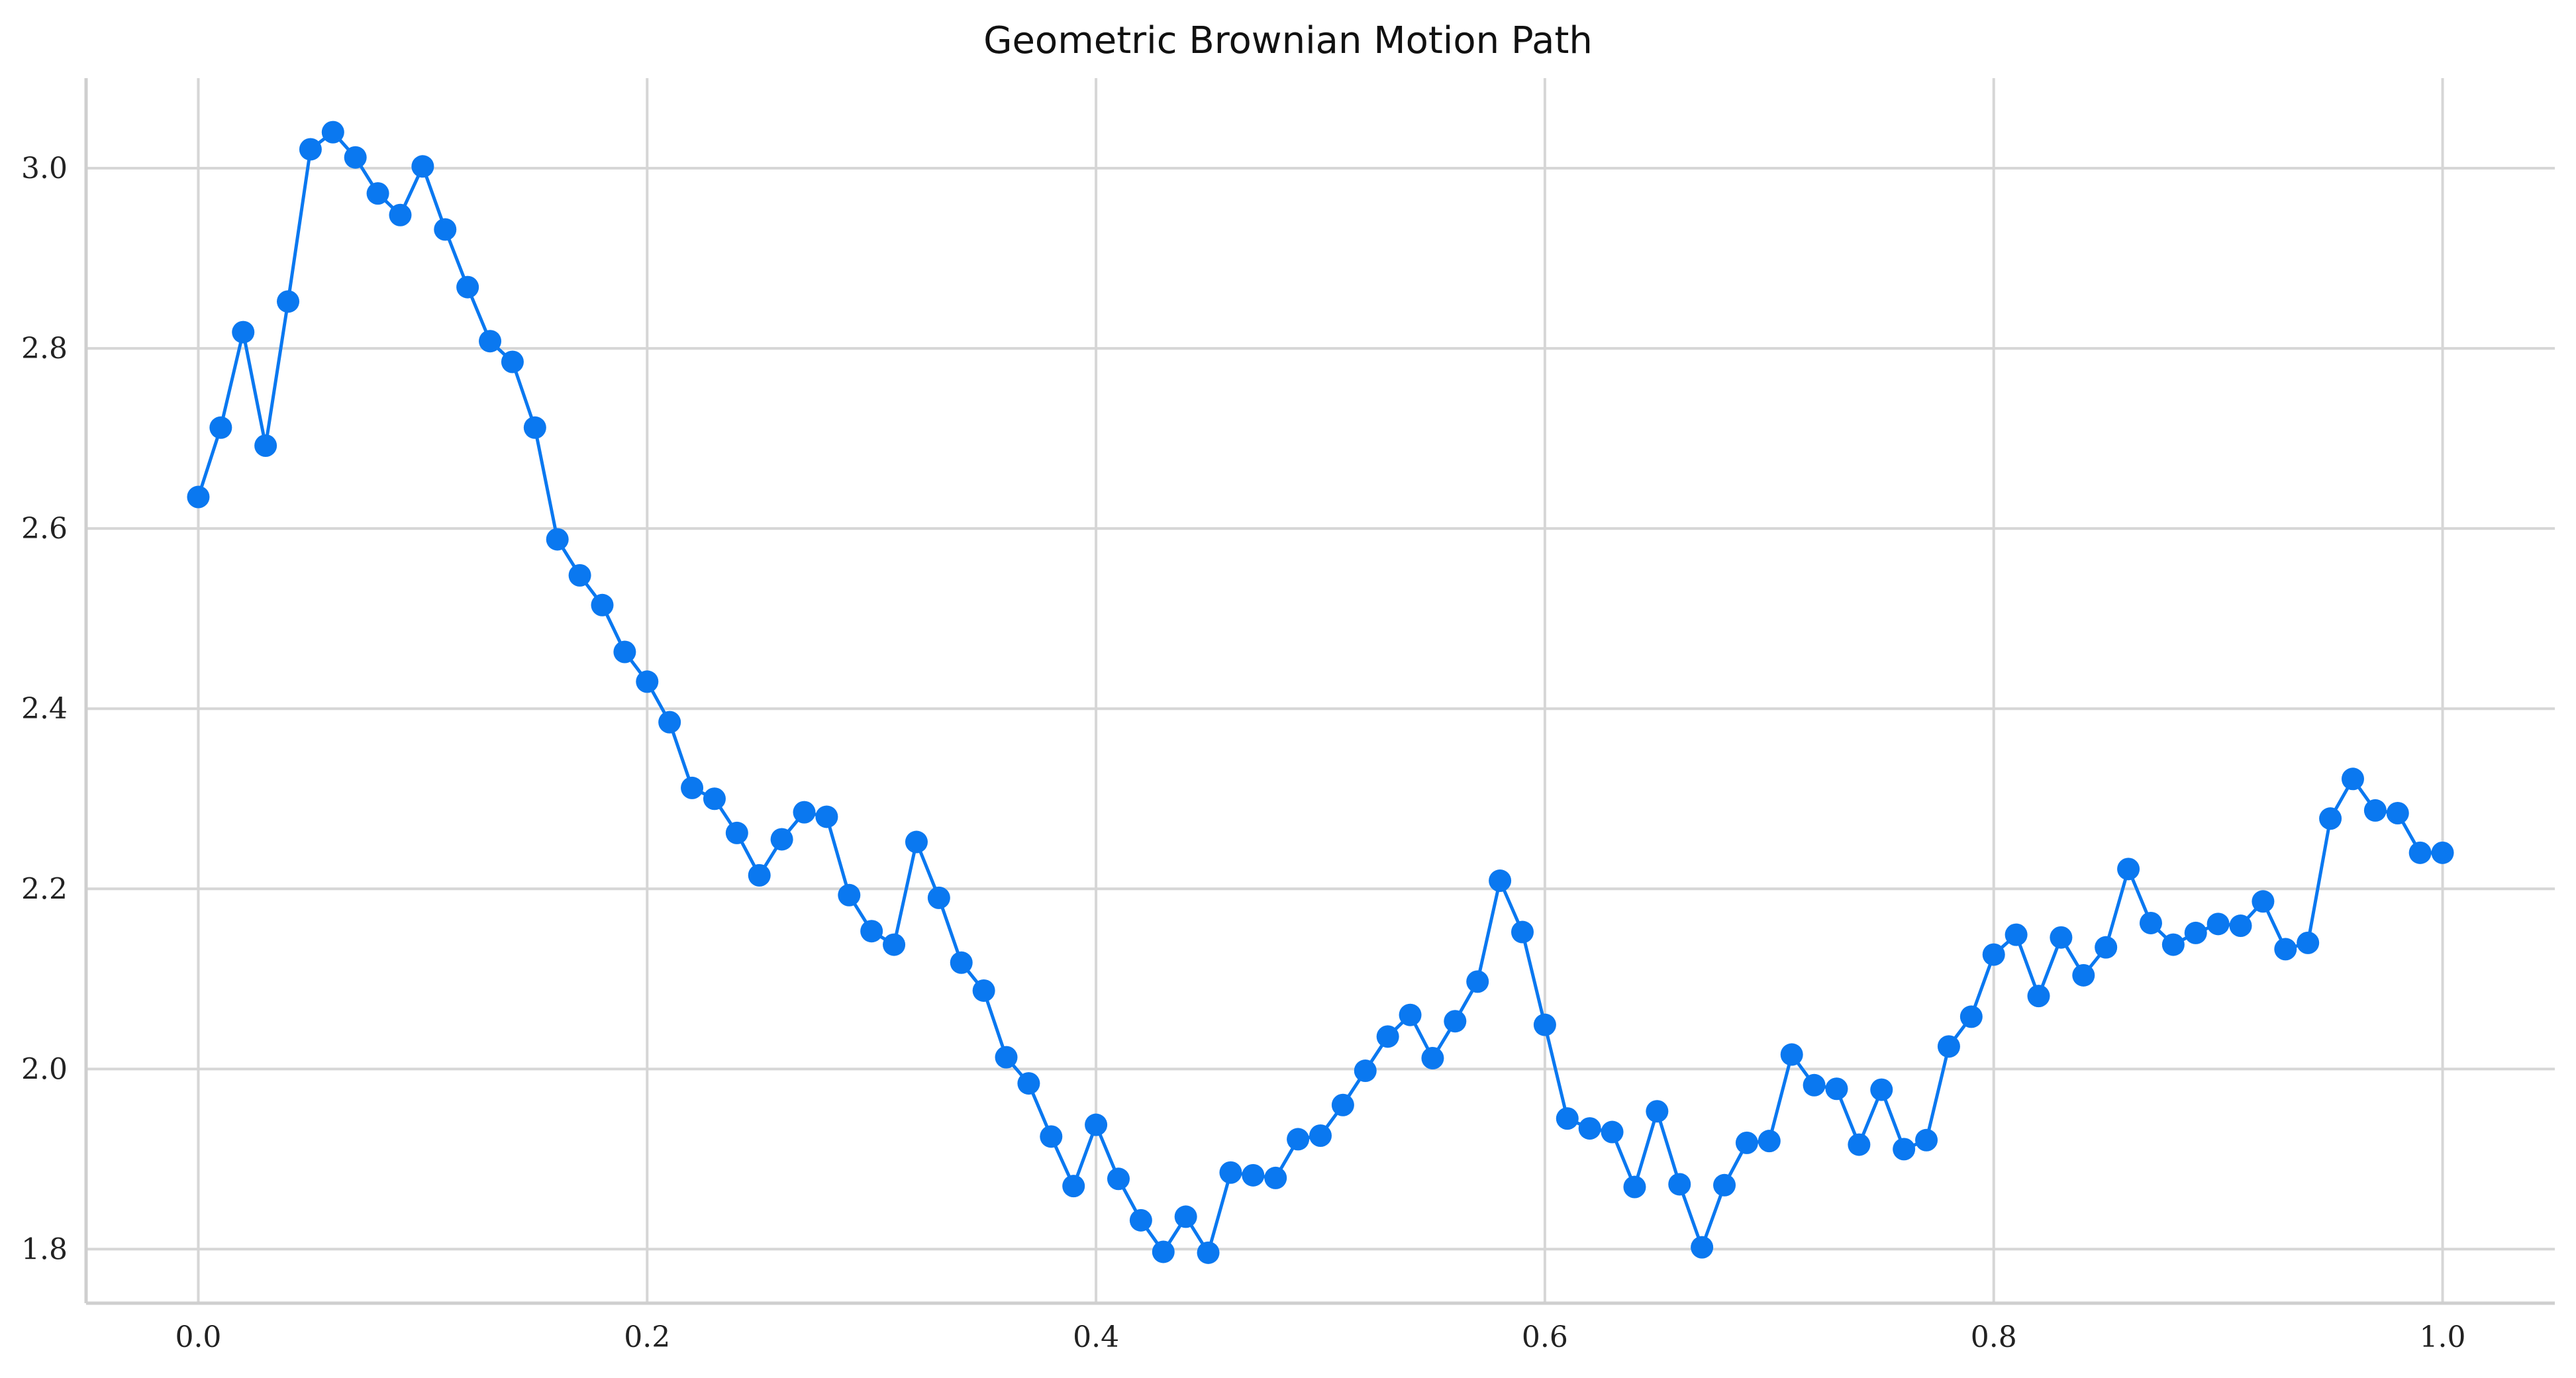  What do you see at coordinates (2443, 1337) in the screenshot?
I see `x-tick-label: 1.0` at bounding box center [2443, 1337].